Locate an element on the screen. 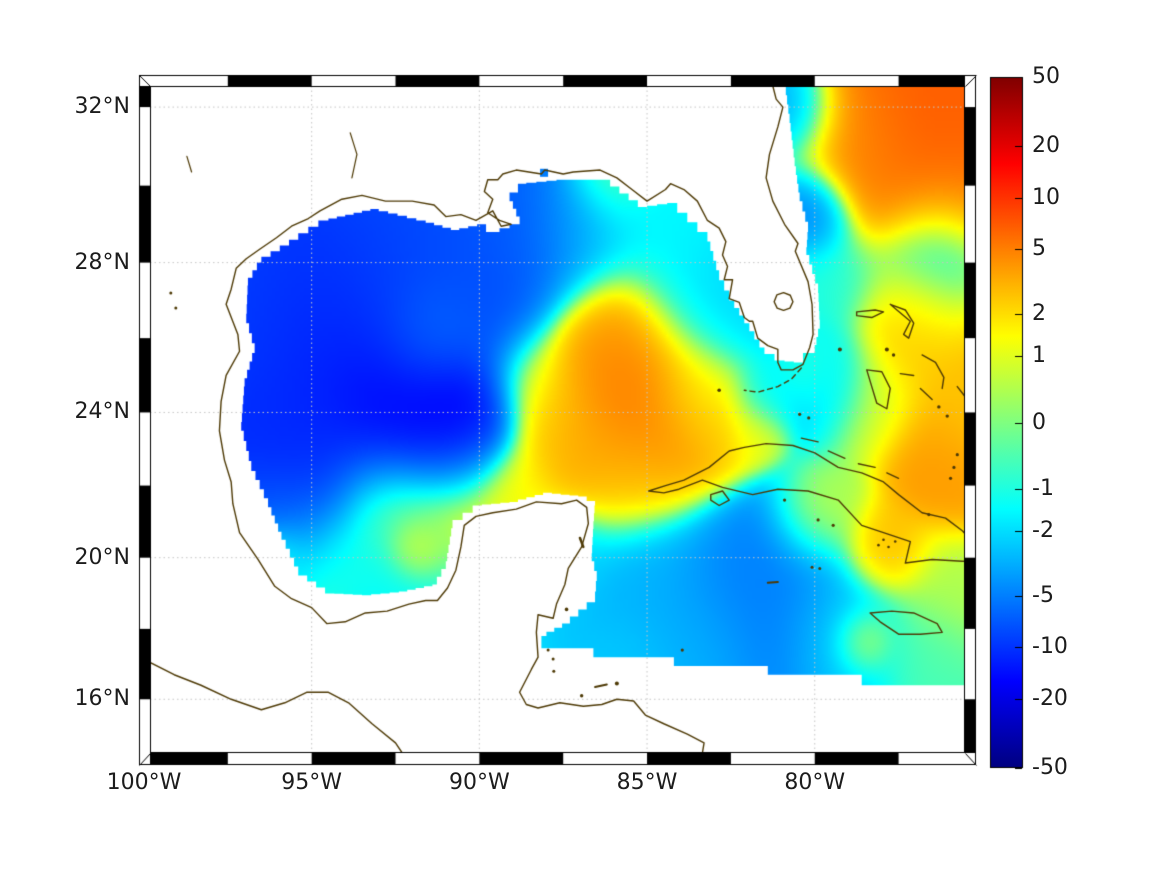 The image size is (1167, 875). y-tick-label: 24°N is located at coordinates (102, 412).